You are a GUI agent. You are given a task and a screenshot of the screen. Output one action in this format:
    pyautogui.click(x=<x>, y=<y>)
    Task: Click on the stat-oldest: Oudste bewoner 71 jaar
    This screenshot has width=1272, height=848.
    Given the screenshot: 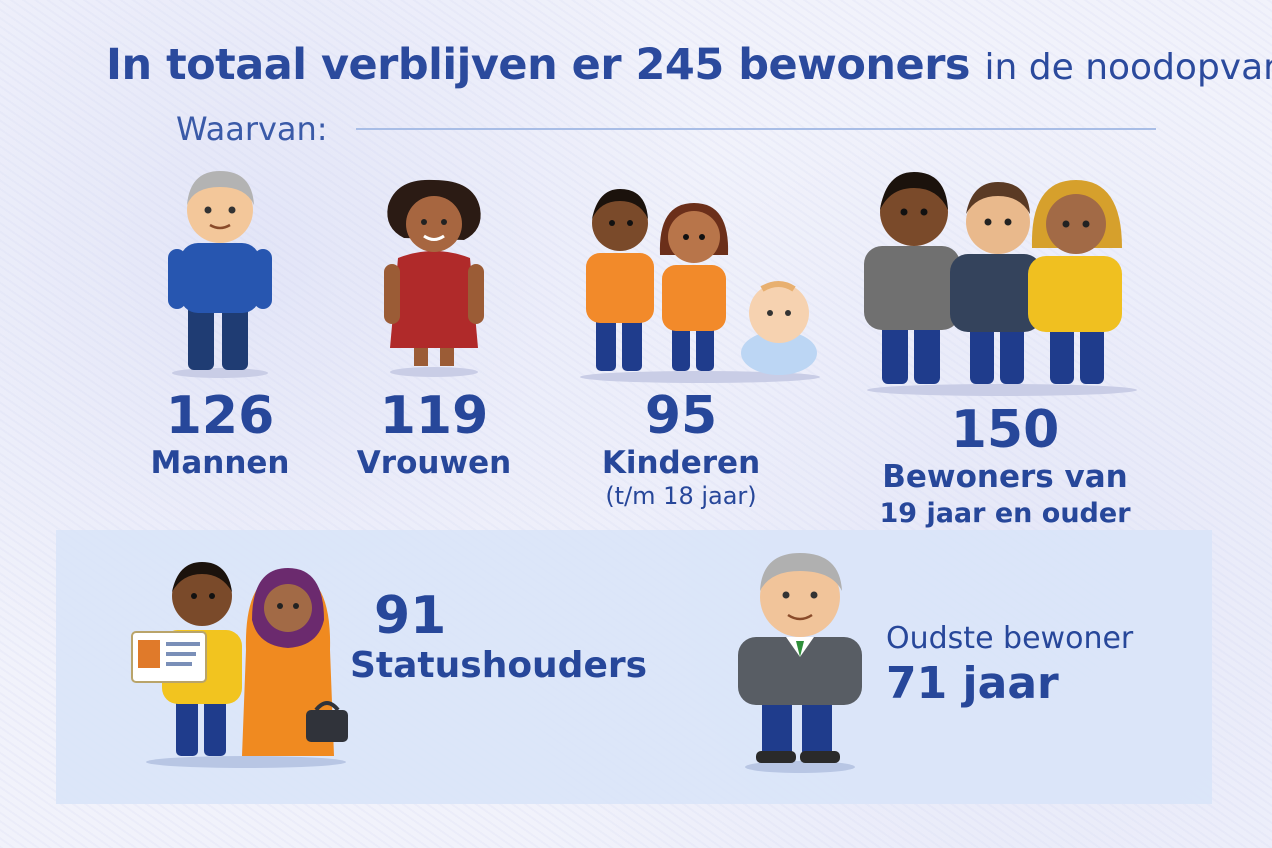 What is the action you would take?
    pyautogui.click(x=1009, y=665)
    